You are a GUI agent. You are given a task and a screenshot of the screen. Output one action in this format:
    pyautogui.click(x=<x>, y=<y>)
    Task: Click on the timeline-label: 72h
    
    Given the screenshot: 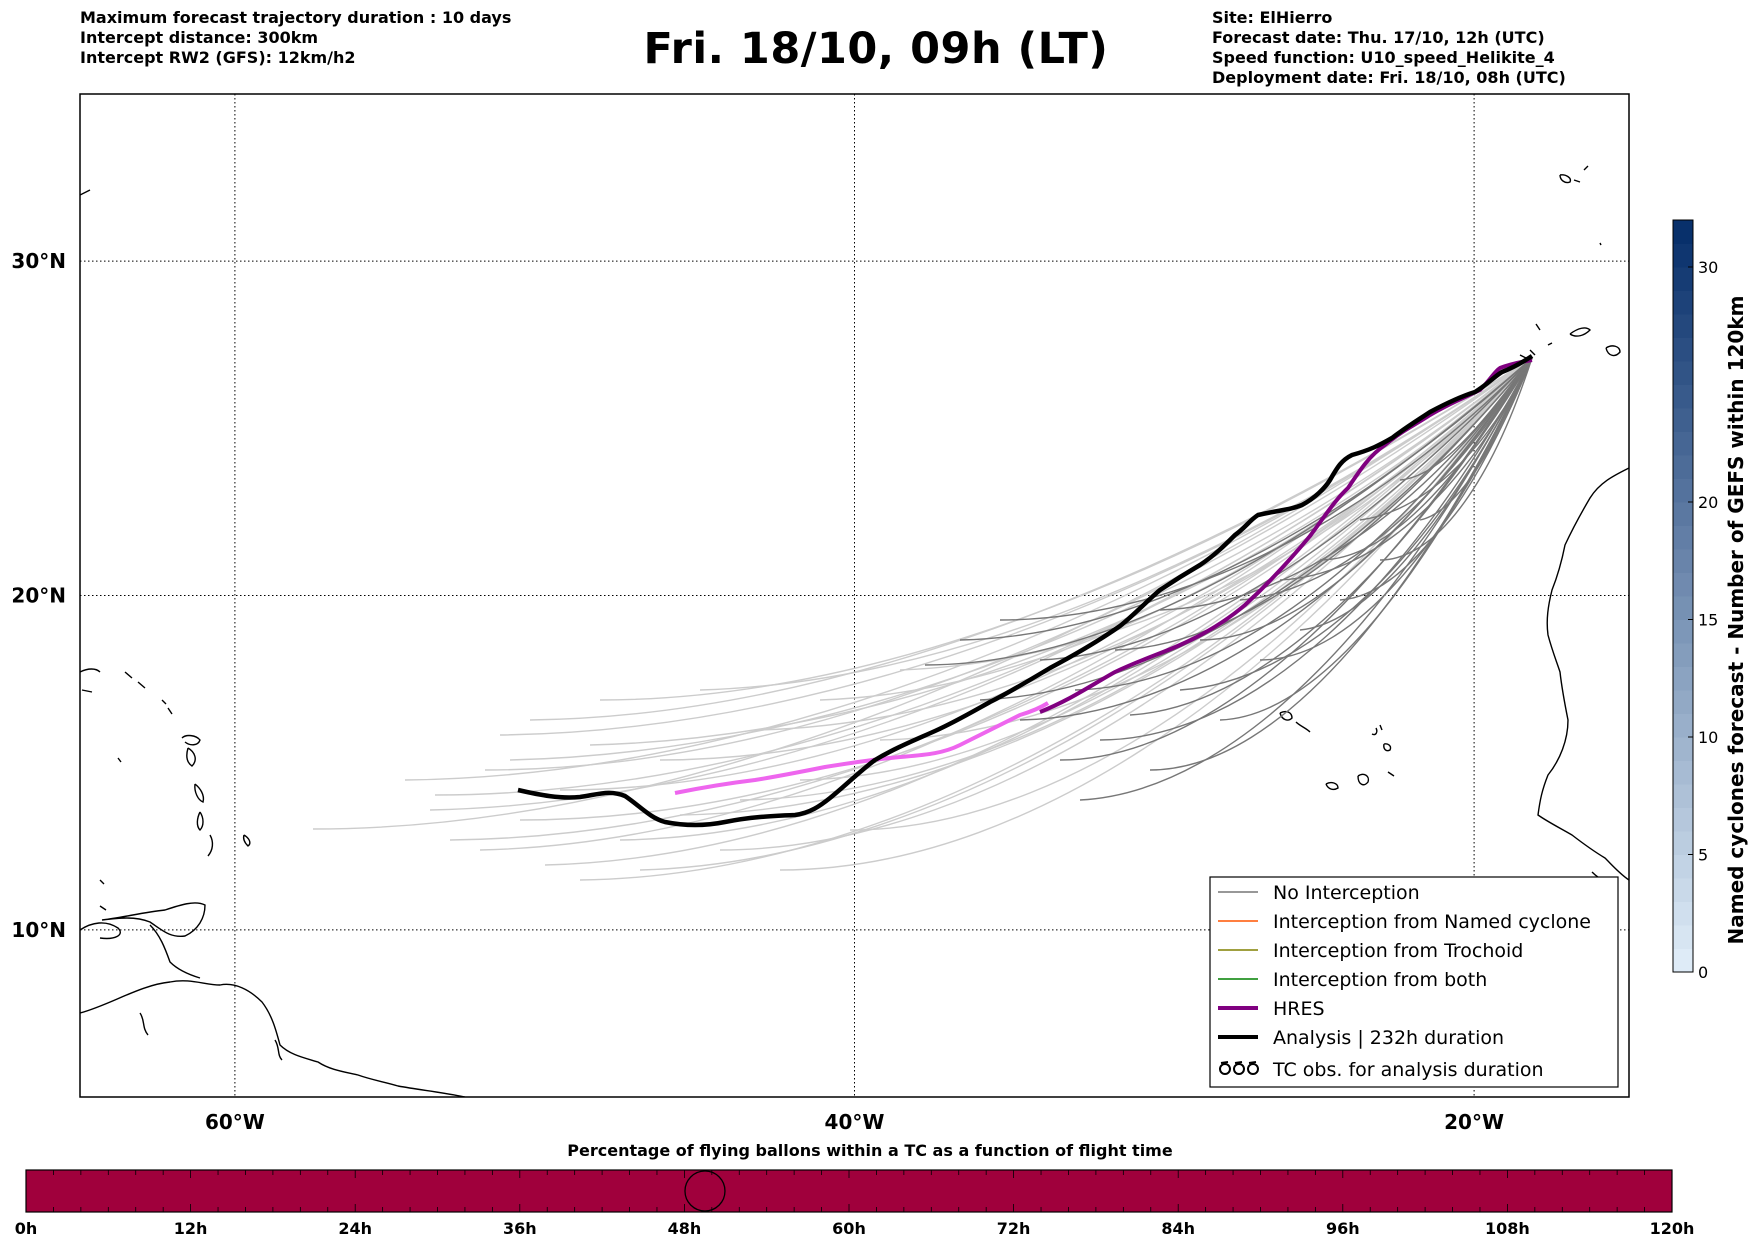 What is the action you would take?
    pyautogui.click(x=1014, y=1228)
    